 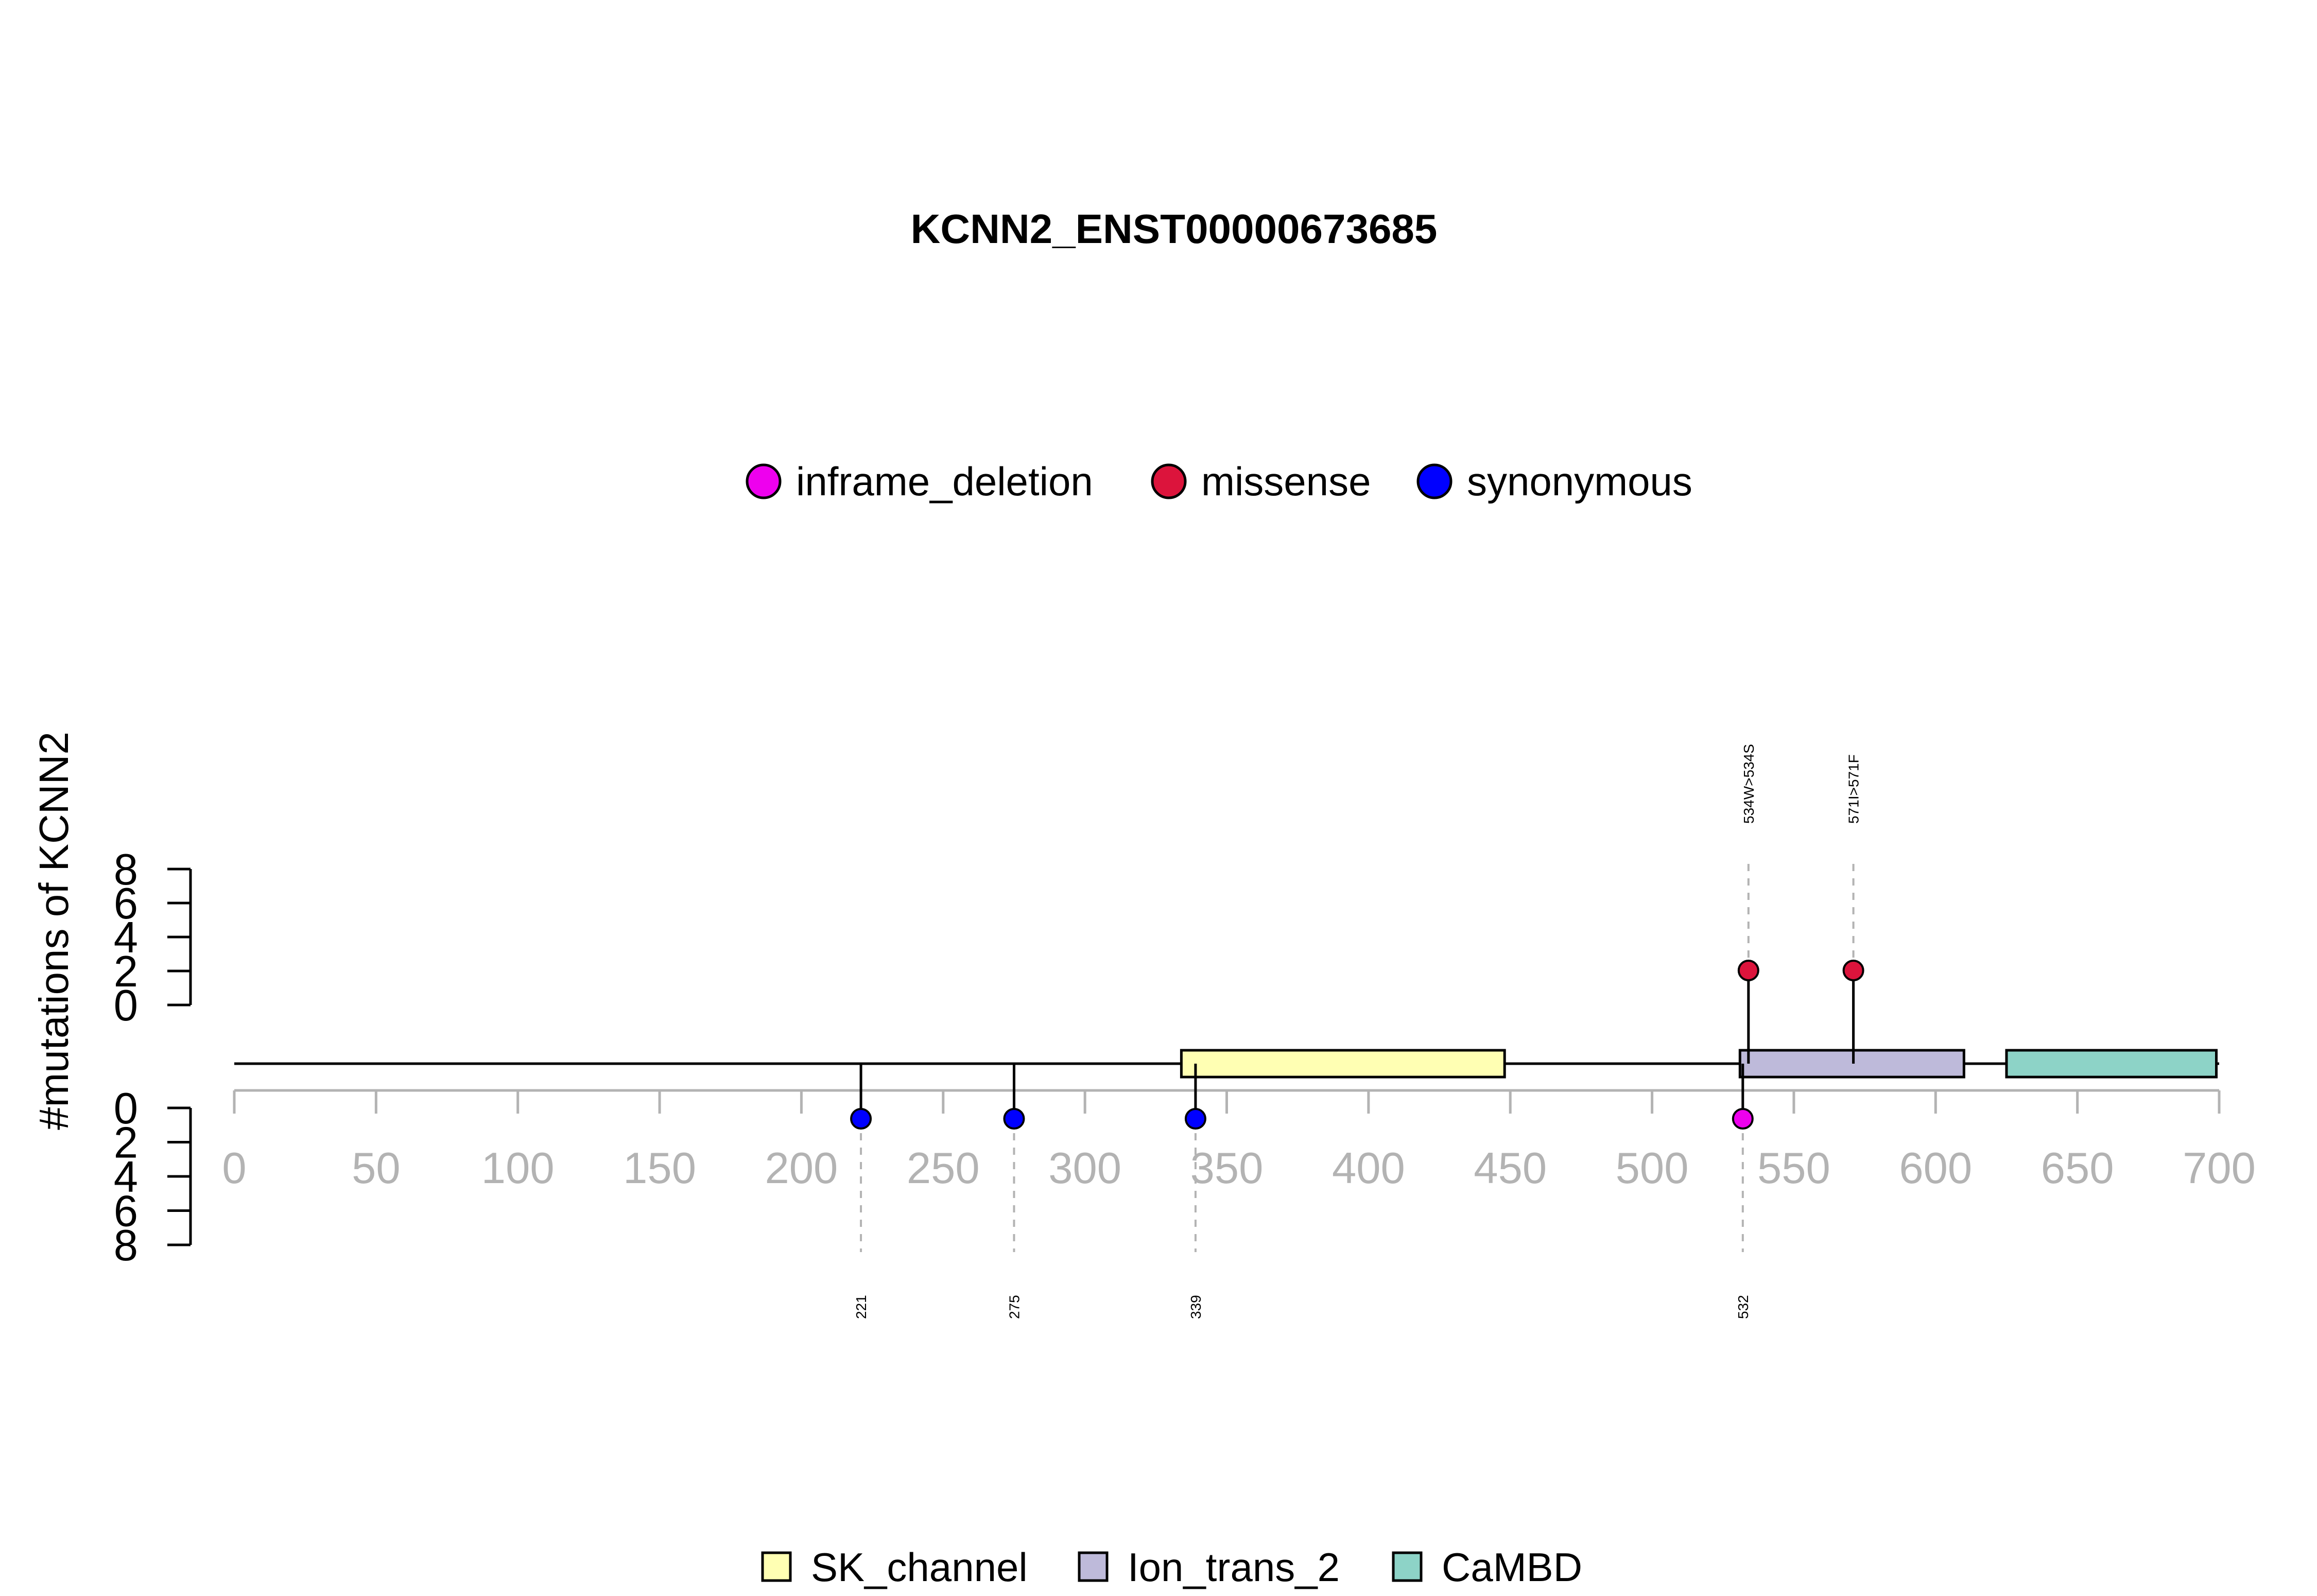 What do you see at coordinates (234, 1168) in the screenshot?
I see `x-tick-label: 0` at bounding box center [234, 1168].